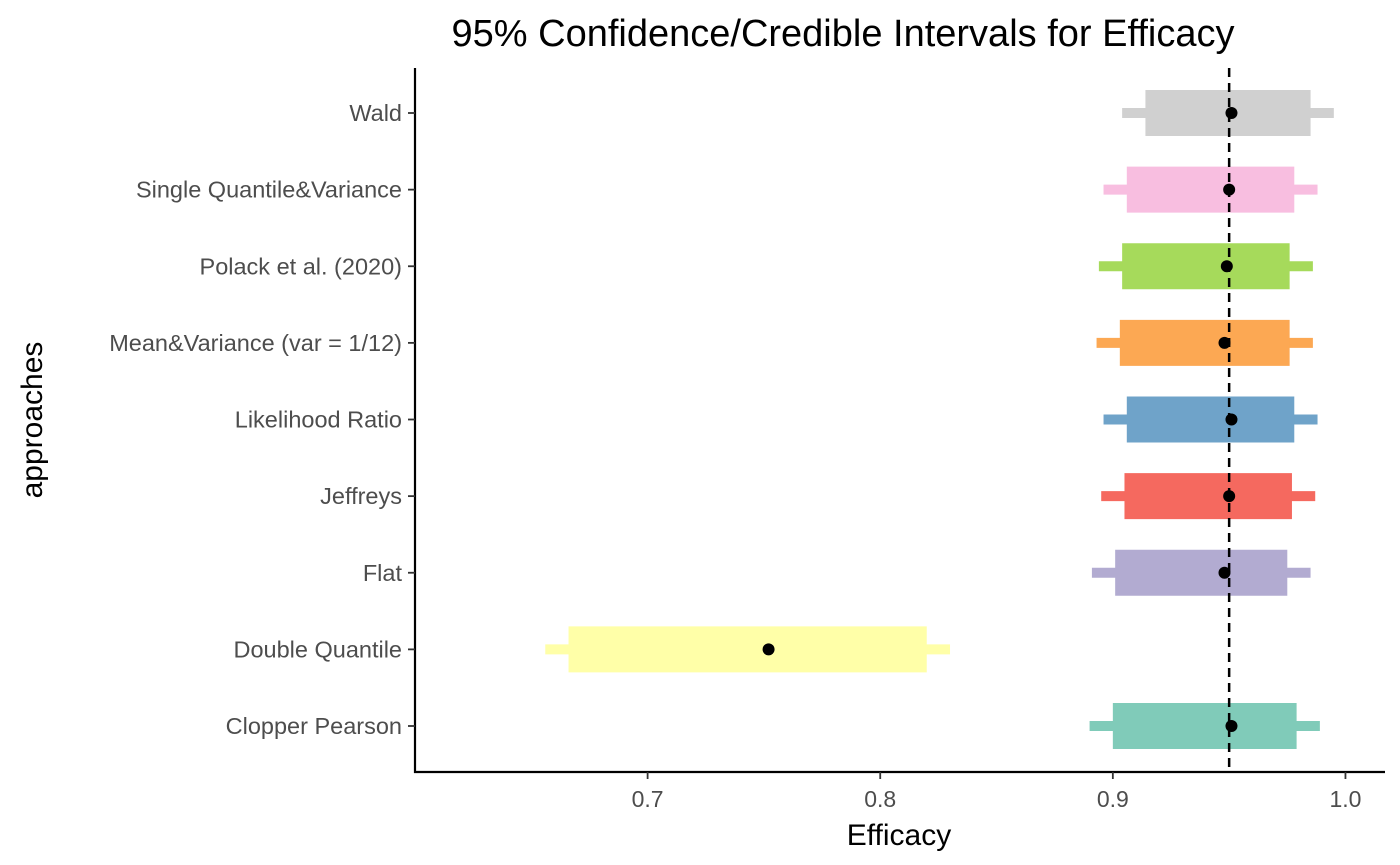  Describe the element at coordinates (1231, 419) in the screenshot. I see `point-estimate-likelihood-ratio` at that location.